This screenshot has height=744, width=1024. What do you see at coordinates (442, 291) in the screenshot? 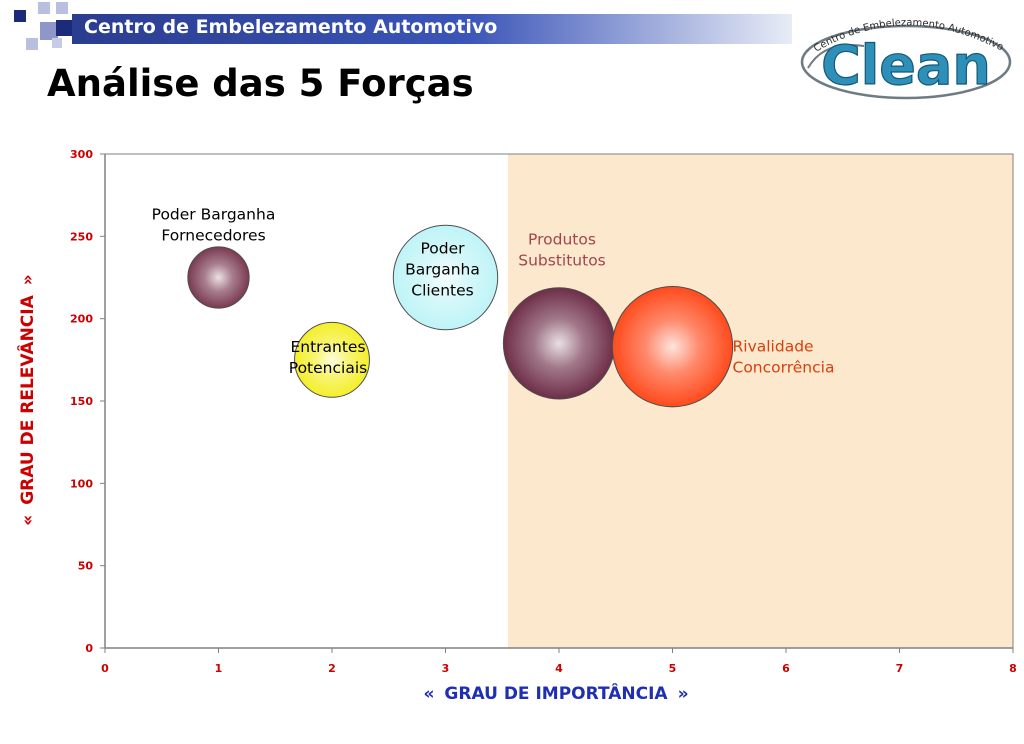
I see `bubble-label: Clientes` at bounding box center [442, 291].